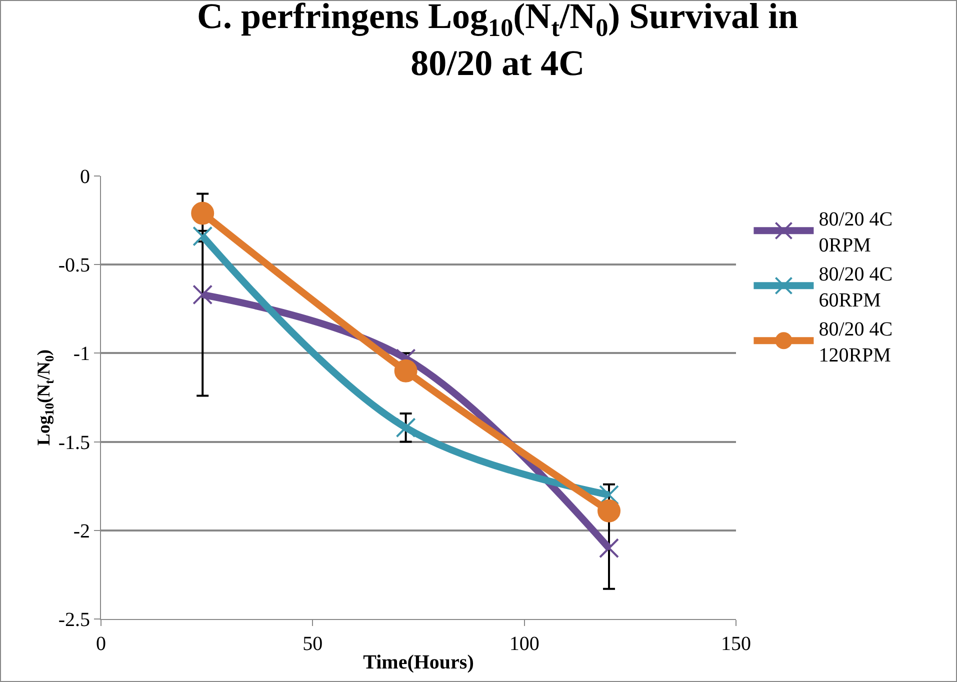 The height and width of the screenshot is (682, 957). Describe the element at coordinates (418, 663) in the screenshot. I see `x-axis-title: Time(Hours)` at that location.